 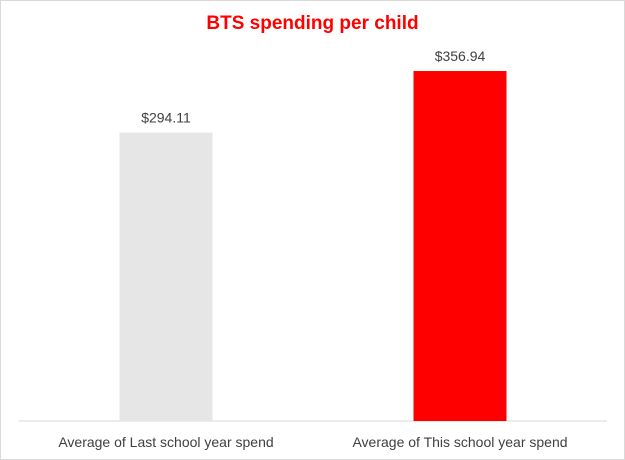 What do you see at coordinates (166, 118) in the screenshot?
I see `data-label-1: $294.11` at bounding box center [166, 118].